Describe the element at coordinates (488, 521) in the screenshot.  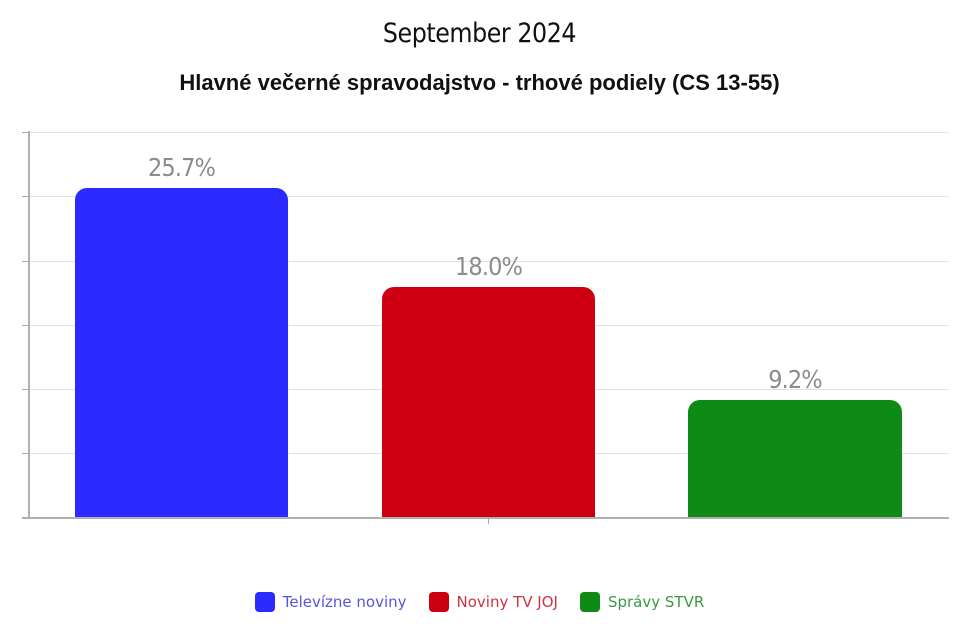
I see `x-tick` at that location.